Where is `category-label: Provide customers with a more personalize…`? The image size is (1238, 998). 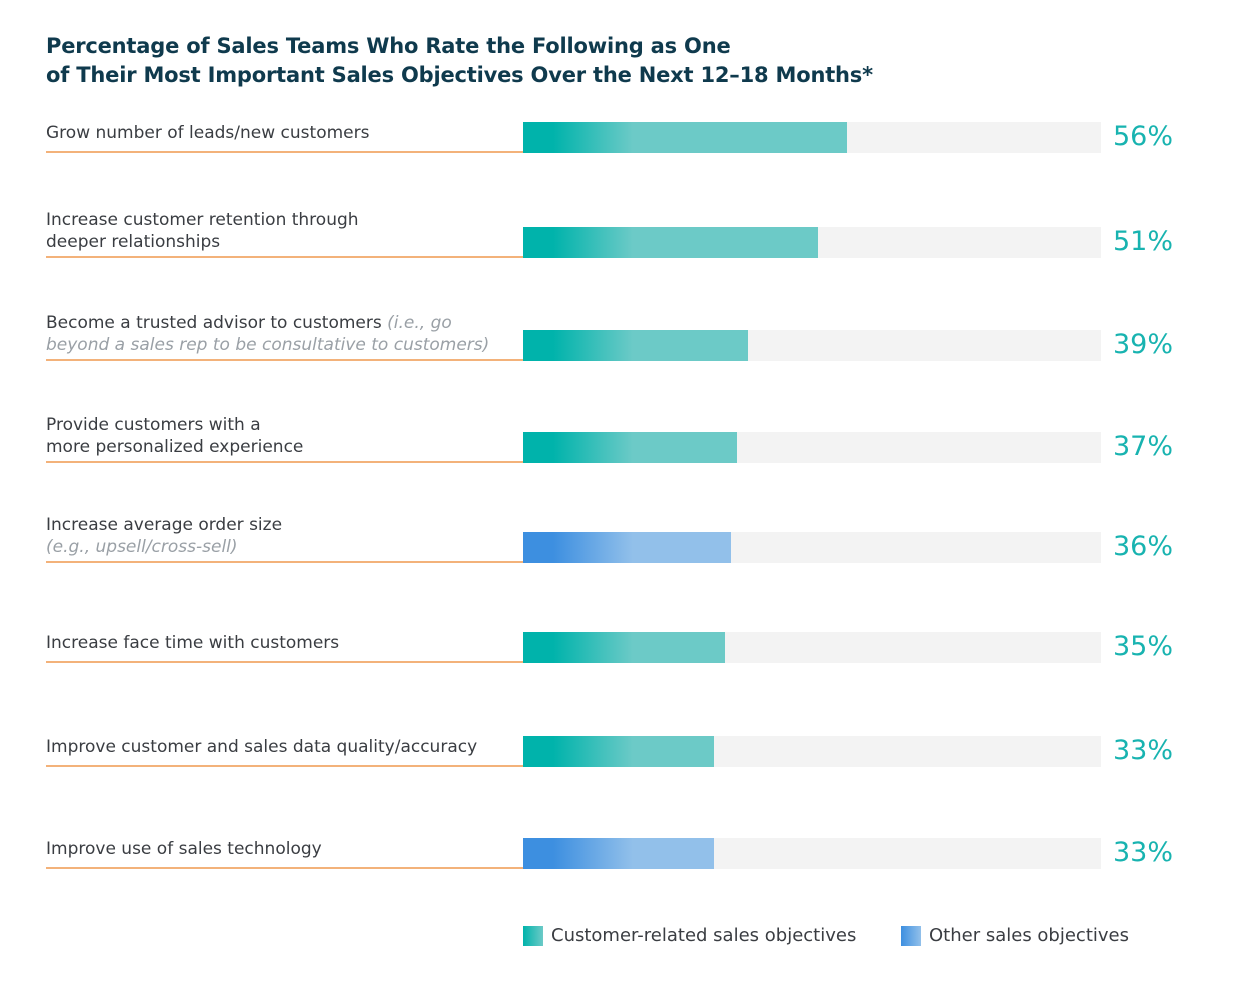 category-label: Provide customers with a more personalize… is located at coordinates (281, 436).